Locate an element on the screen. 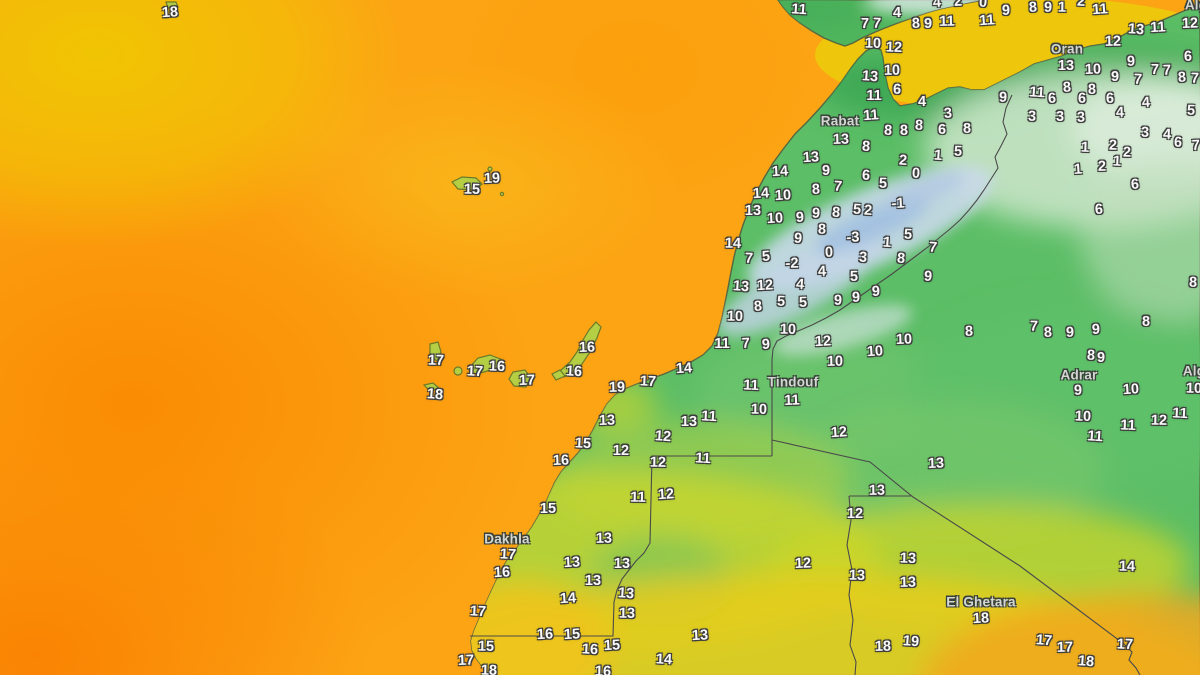  temperature-reading: -1 is located at coordinates (898, 204).